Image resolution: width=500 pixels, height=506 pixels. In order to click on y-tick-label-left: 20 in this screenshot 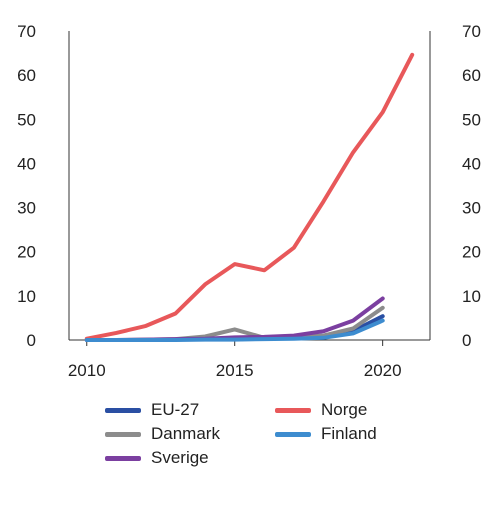, I will do `click(26, 252)`.